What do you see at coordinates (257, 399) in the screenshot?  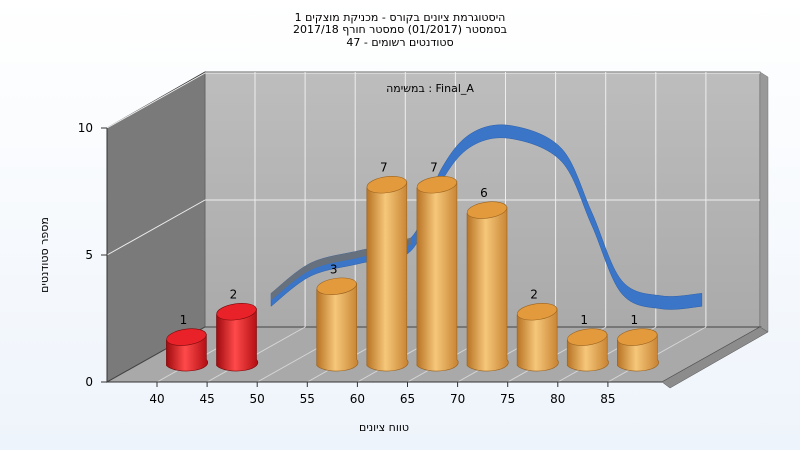 I see `x-tick-label: 50` at bounding box center [257, 399].